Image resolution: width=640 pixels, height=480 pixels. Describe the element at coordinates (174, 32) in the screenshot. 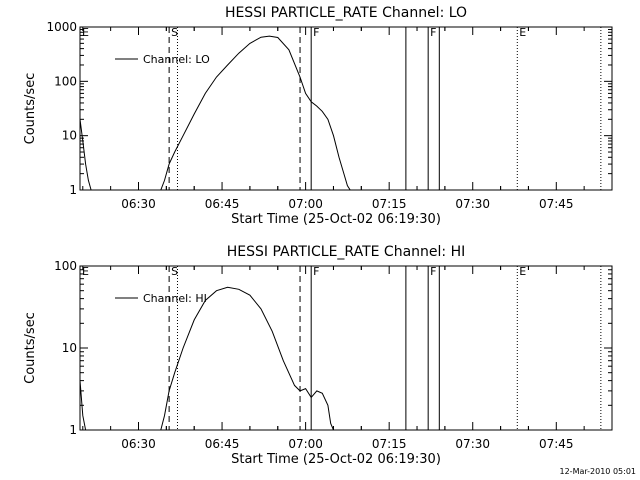

I see `panel-1-event-marker-label: S` at that location.